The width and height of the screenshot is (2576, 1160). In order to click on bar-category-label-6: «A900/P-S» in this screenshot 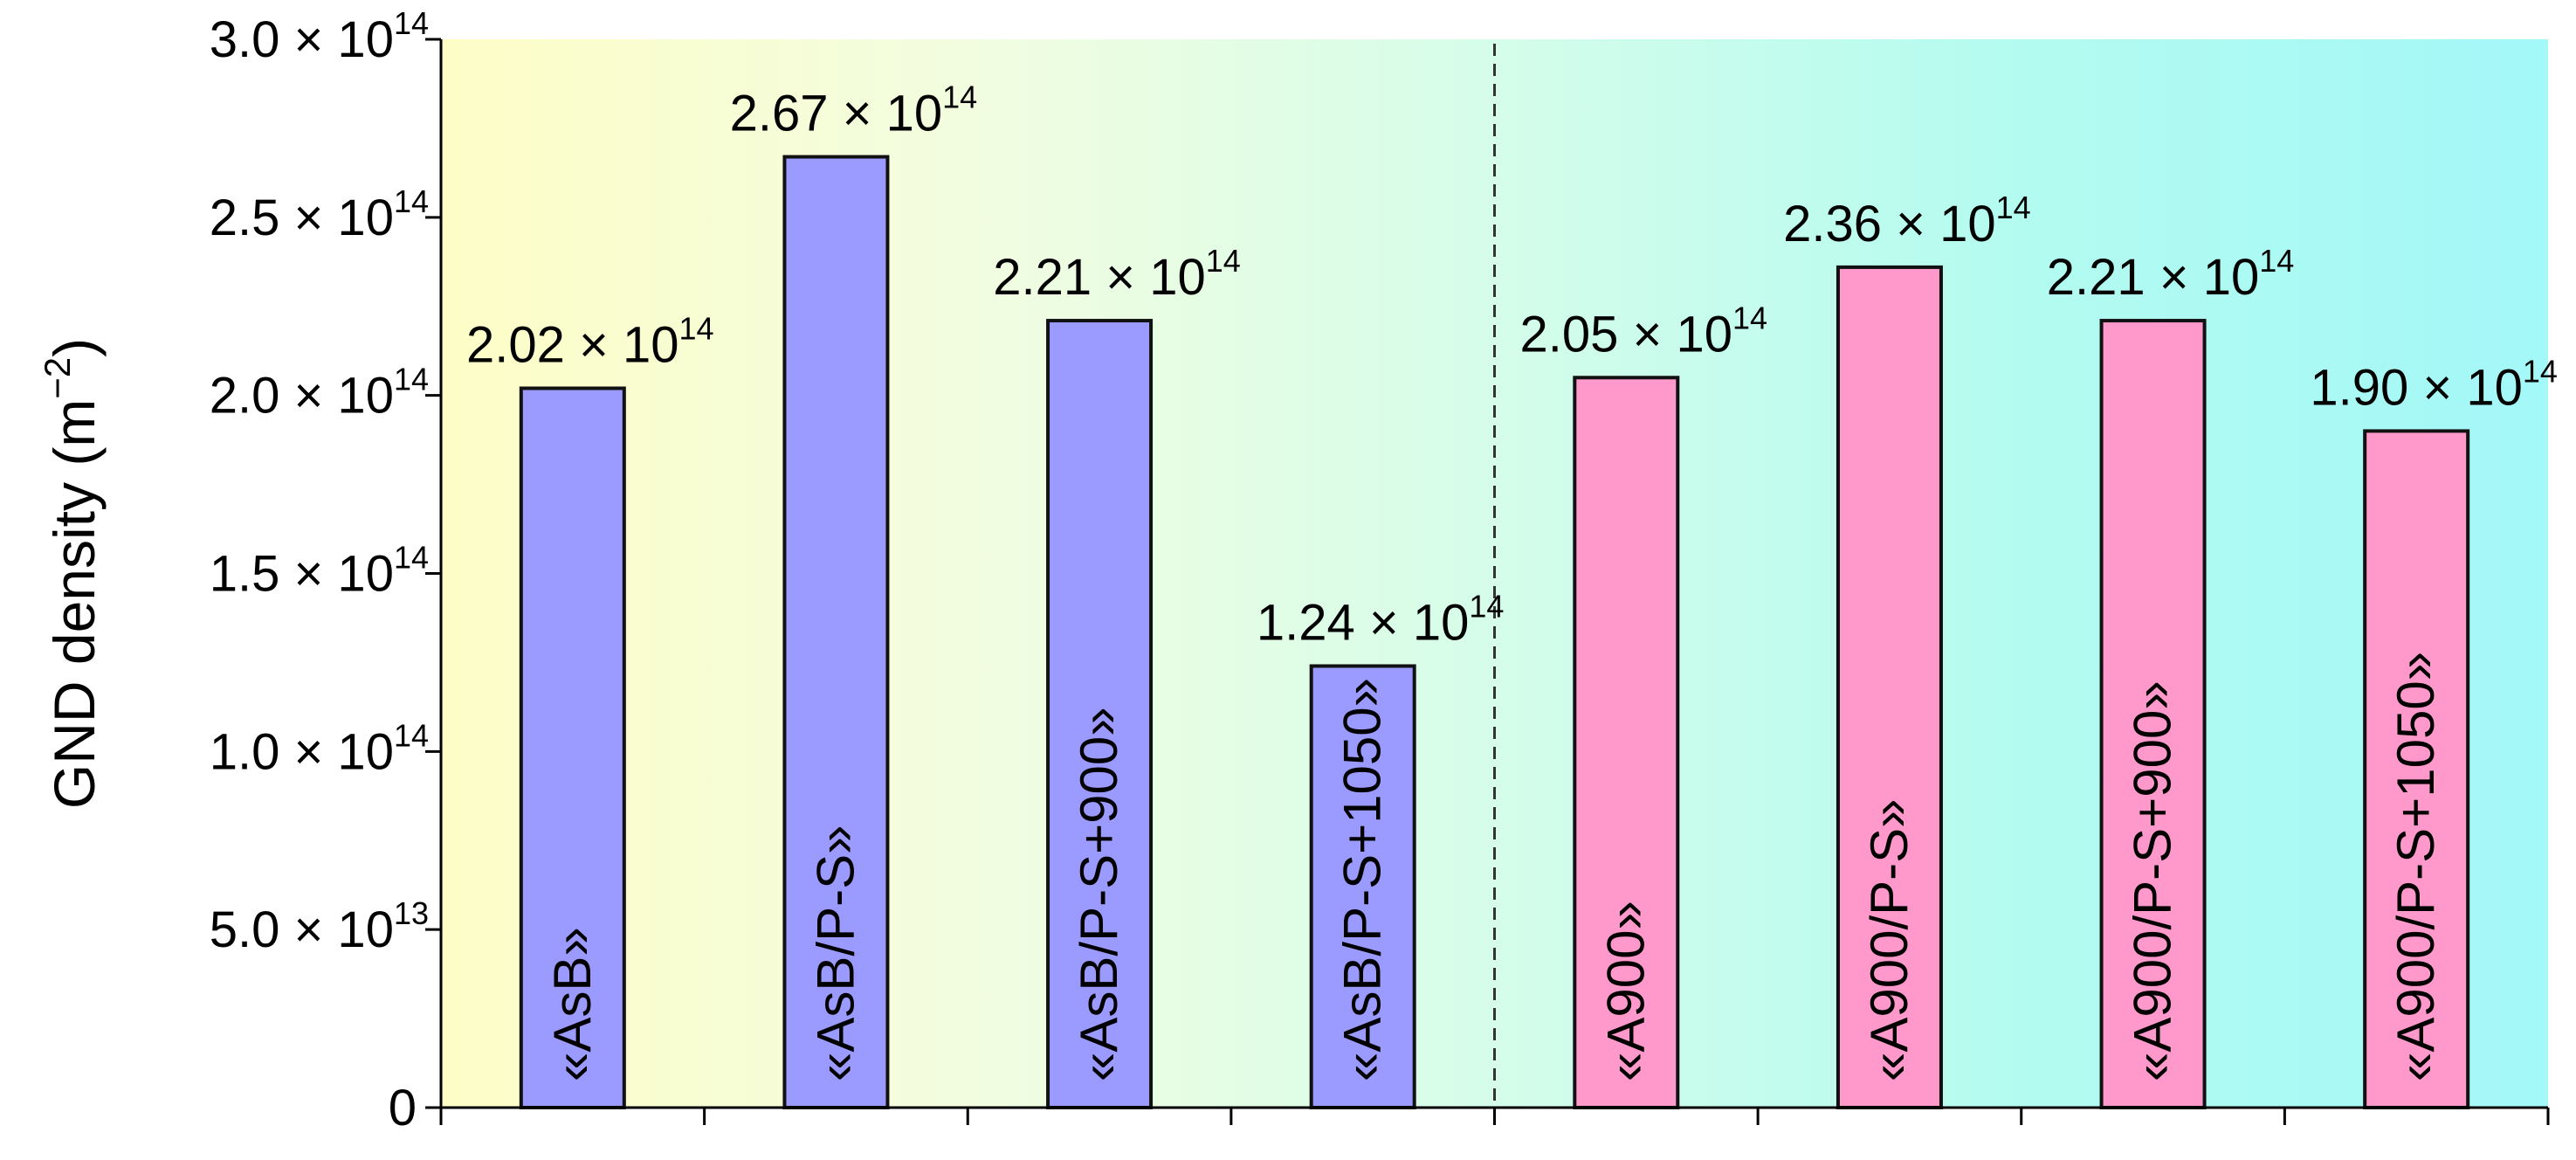, I will do `click(1889, 940)`.